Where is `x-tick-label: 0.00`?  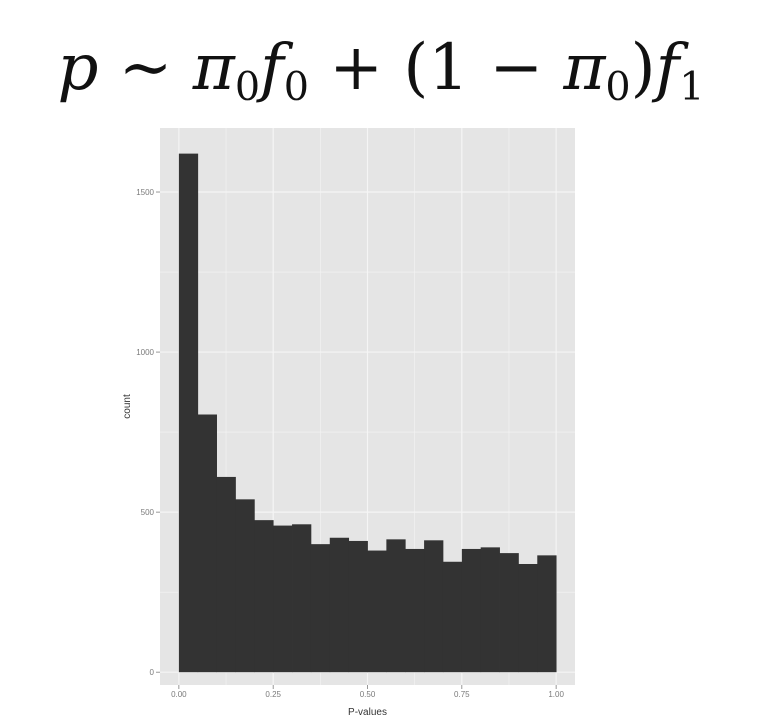 x-tick-label: 0.00 is located at coordinates (179, 694).